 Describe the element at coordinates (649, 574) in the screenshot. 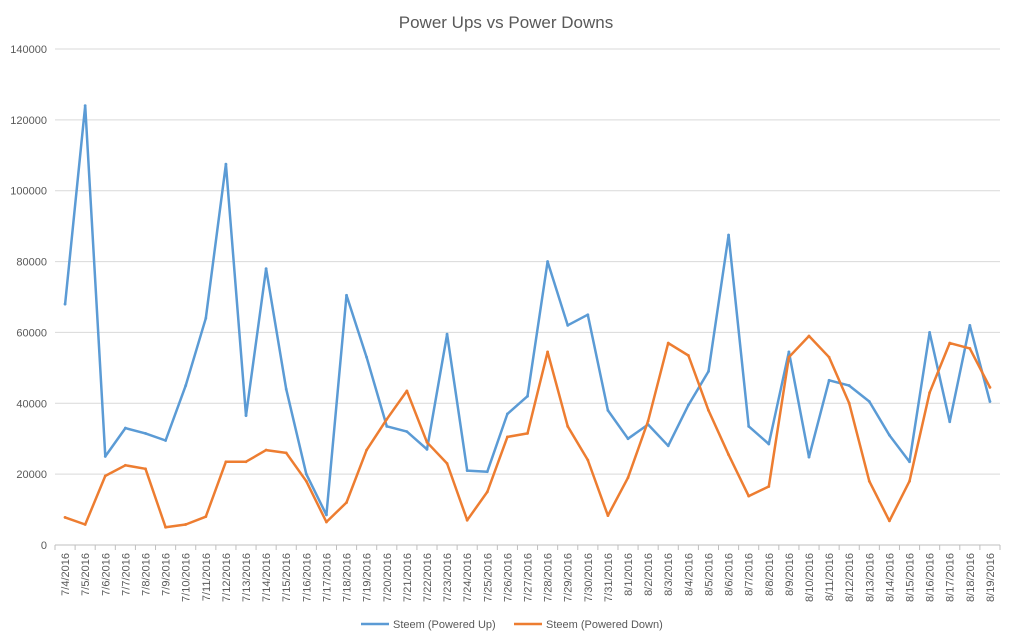

I see `x-tick-label: 8/2/2016` at that location.